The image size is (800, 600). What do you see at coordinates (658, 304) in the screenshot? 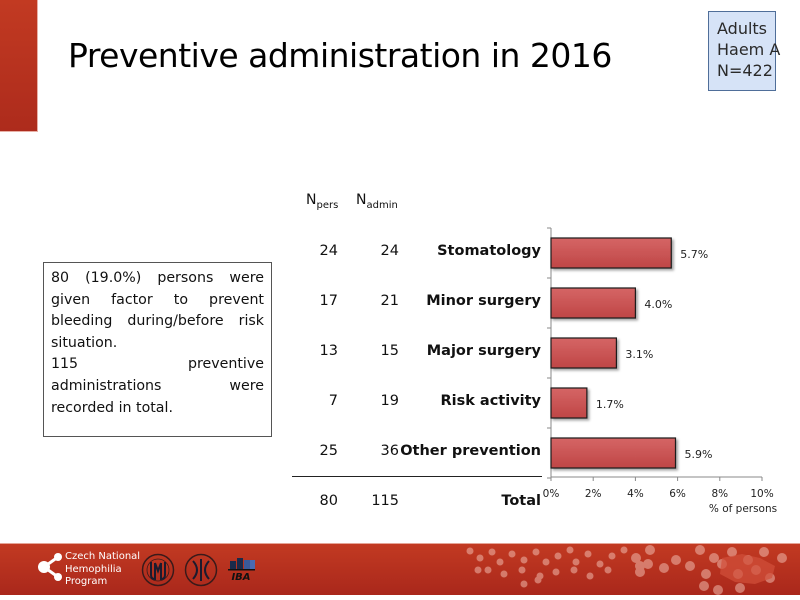
I see `bar-value-label: 4.0%` at bounding box center [658, 304].